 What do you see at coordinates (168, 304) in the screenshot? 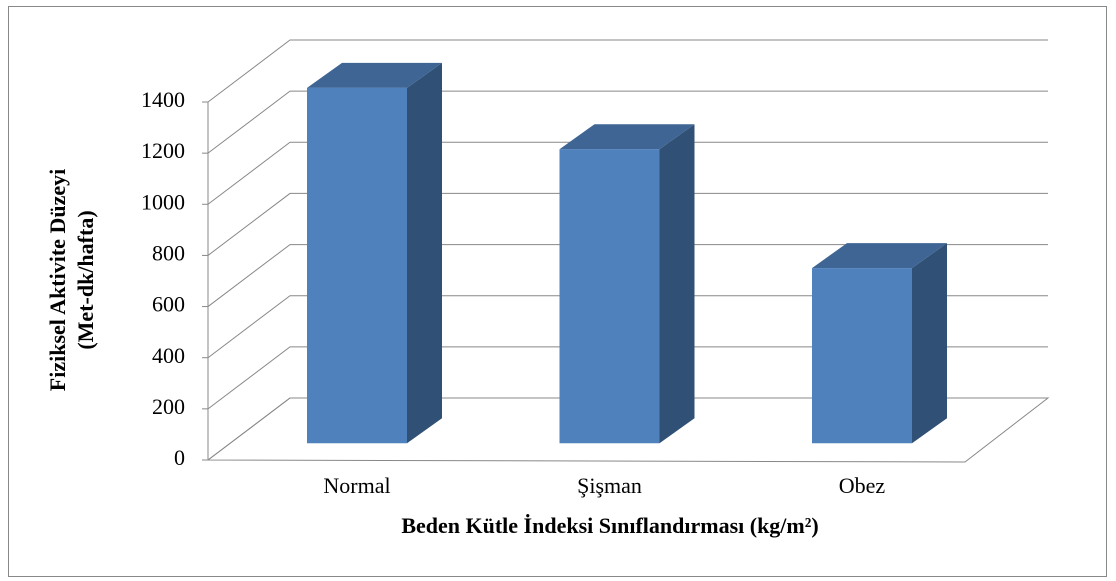
I see `y-tick-label: 600` at bounding box center [168, 304].